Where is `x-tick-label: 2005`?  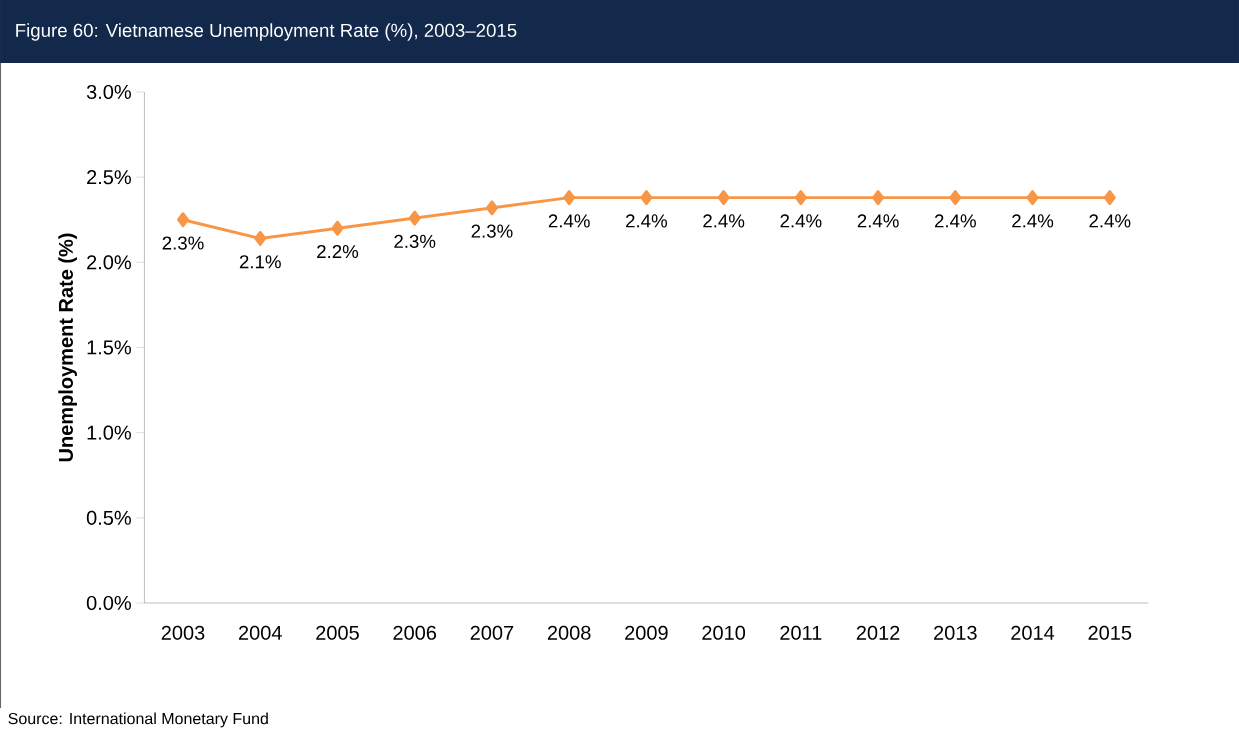
x-tick-label: 2005 is located at coordinates (337, 632).